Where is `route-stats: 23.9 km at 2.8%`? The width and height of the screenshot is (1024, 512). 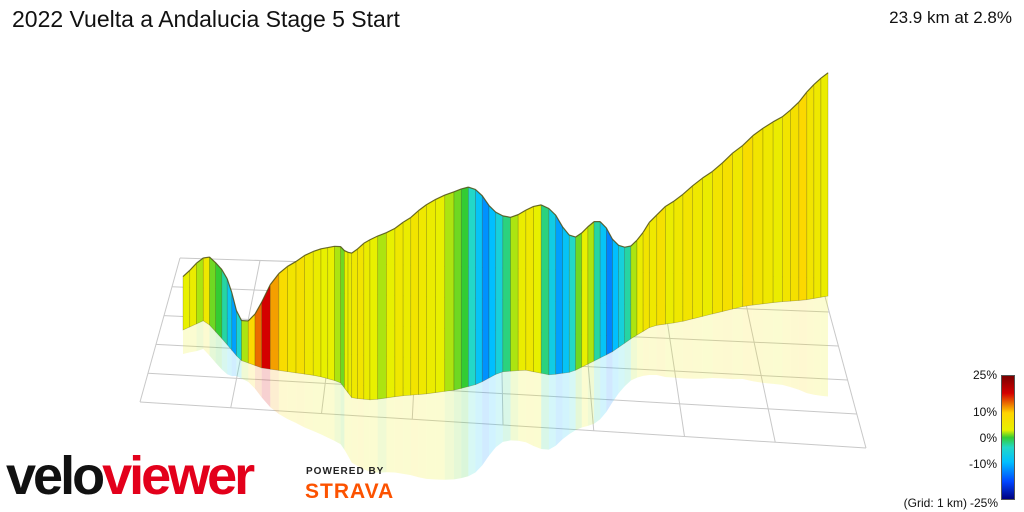
route-stats: 23.9 km at 2.8% is located at coordinates (950, 17).